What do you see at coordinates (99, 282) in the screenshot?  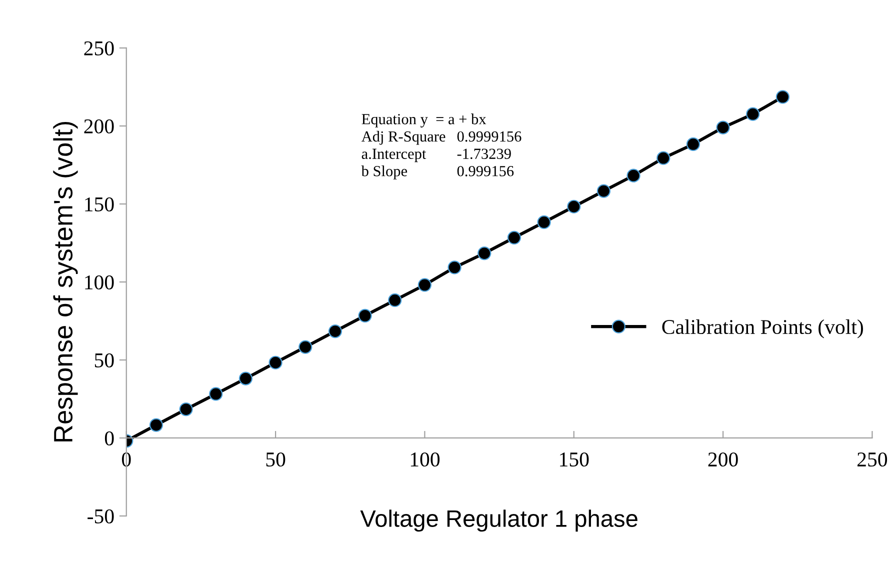 I see `y-tick-label: 100` at bounding box center [99, 282].